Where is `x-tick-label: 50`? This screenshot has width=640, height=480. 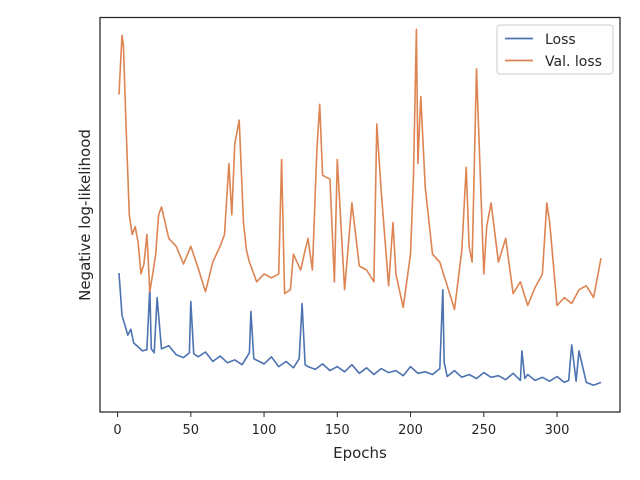
x-tick-label: 50 is located at coordinates (191, 430).